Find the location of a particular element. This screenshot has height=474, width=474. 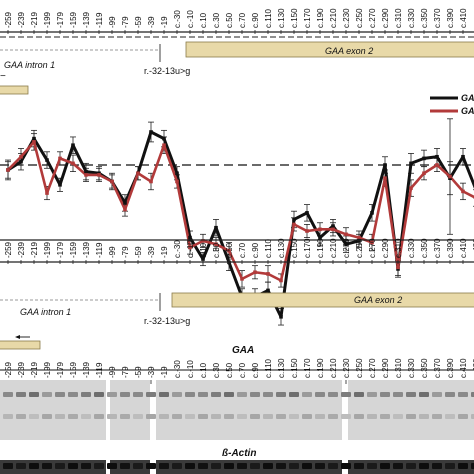

middle-tick-label: c.90 is located at coordinates (255, 250).